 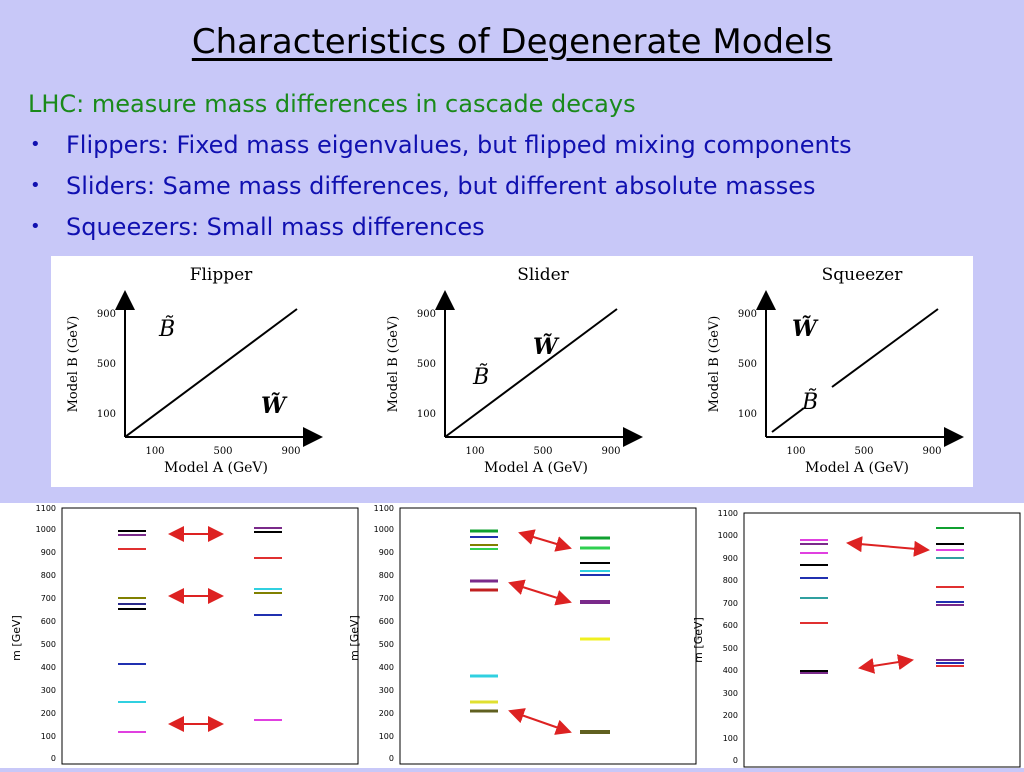 What do you see at coordinates (885, 348) in the screenshot?
I see `mass-line-upper` at bounding box center [885, 348].